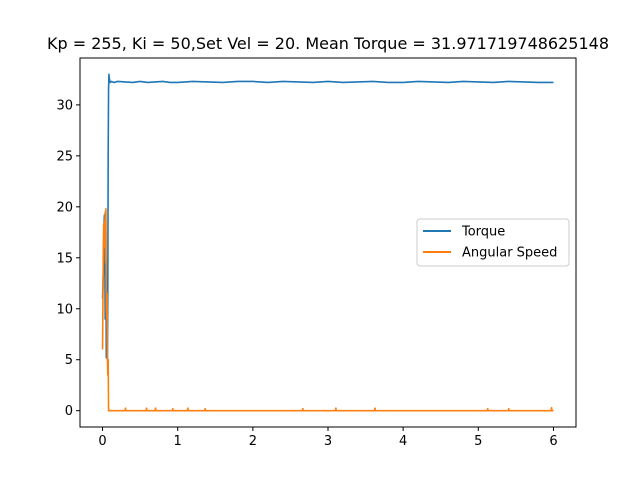 The height and width of the screenshot is (480, 640). Describe the element at coordinates (328, 441) in the screenshot. I see `x-tick-label: 3` at that location.